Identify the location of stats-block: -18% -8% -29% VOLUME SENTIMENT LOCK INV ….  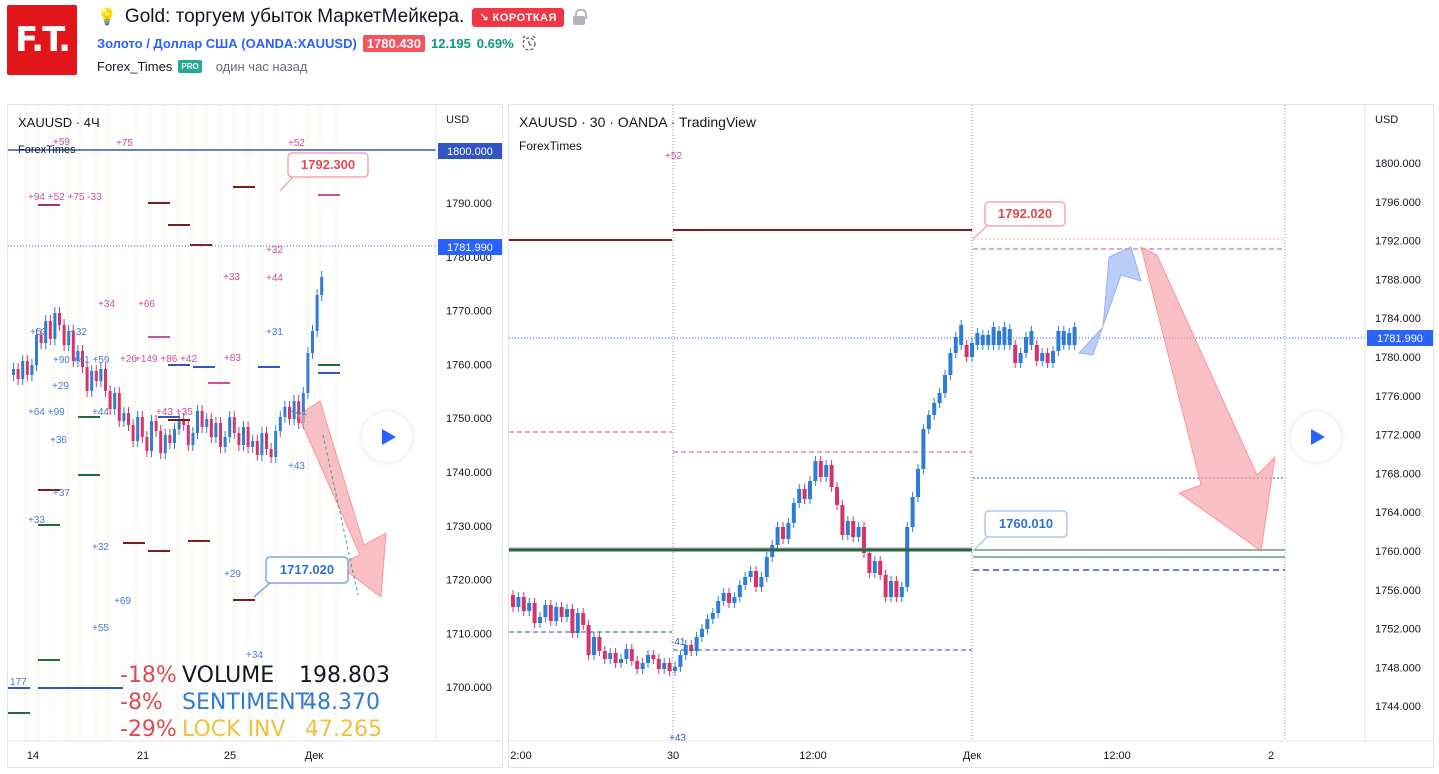
(255, 702).